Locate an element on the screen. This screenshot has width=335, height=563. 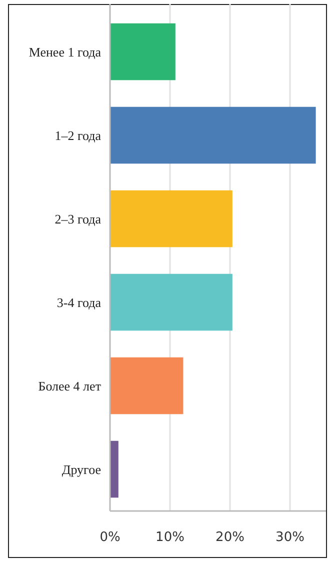
x-tick-label: 30% is located at coordinates (290, 537).